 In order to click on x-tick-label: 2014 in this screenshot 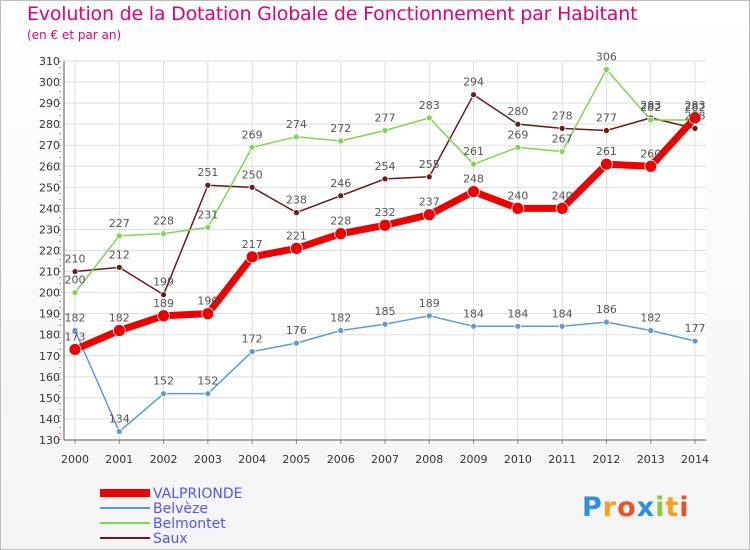, I will do `click(695, 459)`.